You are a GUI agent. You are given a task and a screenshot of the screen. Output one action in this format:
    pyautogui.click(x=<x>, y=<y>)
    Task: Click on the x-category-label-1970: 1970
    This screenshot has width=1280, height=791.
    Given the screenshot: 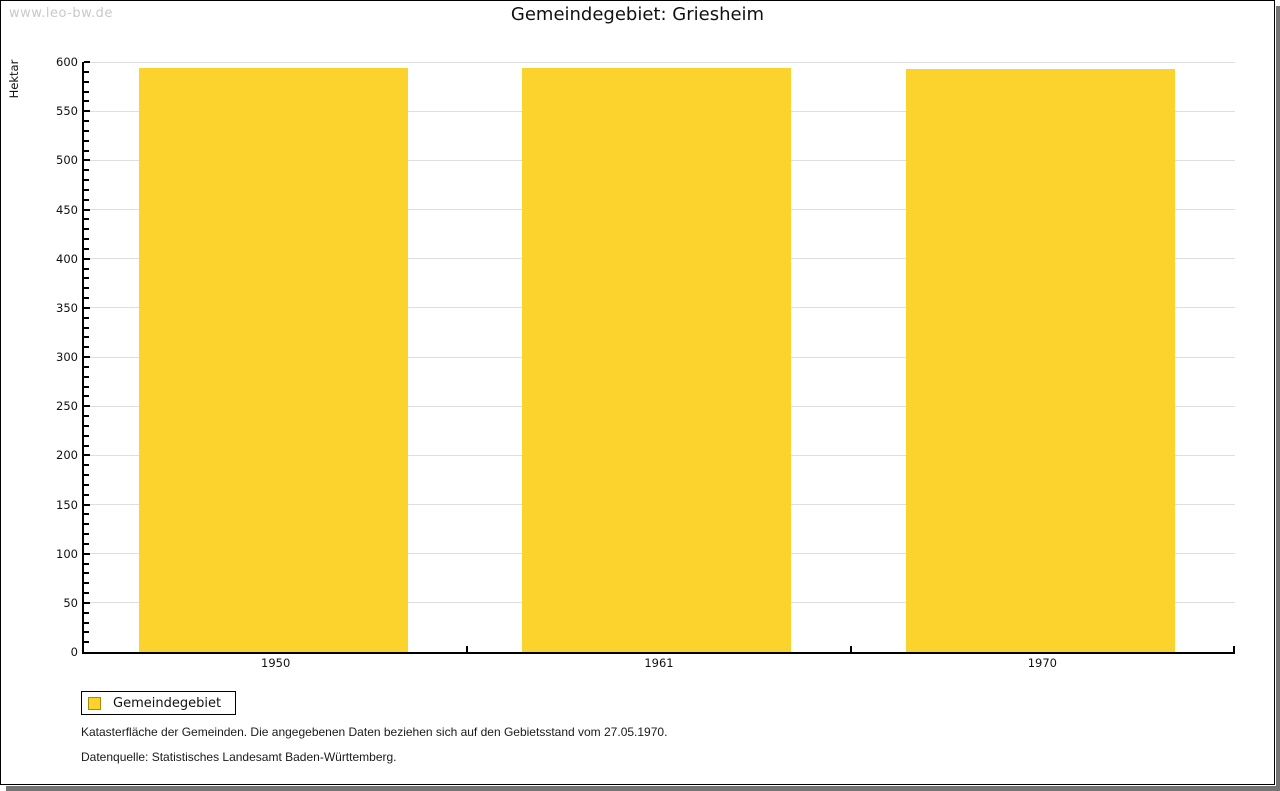 What is the action you would take?
    pyautogui.click(x=1042, y=663)
    